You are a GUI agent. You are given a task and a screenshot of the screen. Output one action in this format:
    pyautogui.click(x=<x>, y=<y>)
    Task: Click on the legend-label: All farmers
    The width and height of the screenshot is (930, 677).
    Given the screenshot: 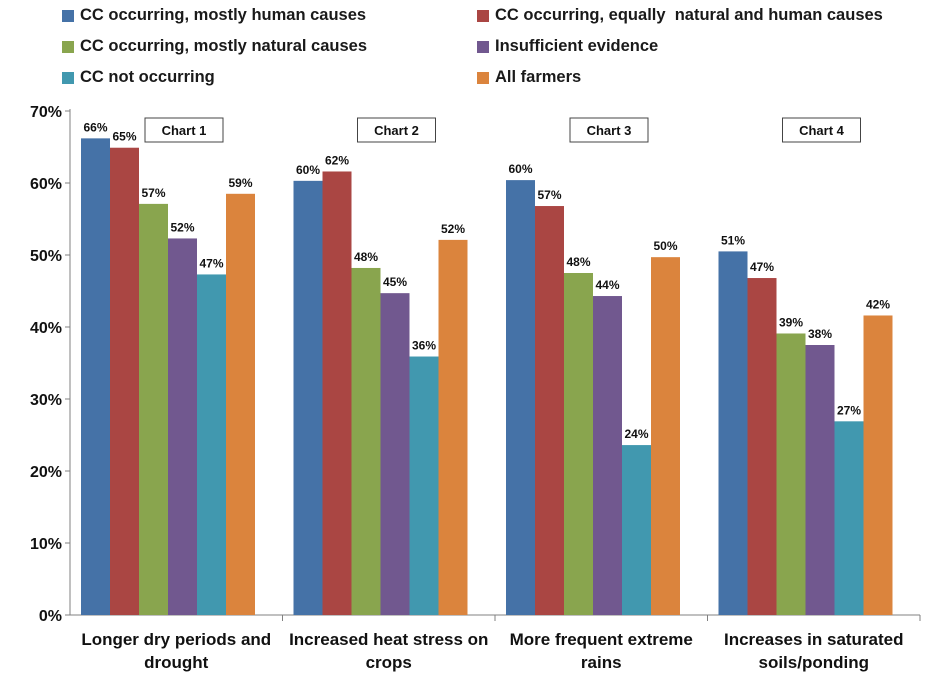 What is the action you would take?
    pyautogui.click(x=538, y=77)
    